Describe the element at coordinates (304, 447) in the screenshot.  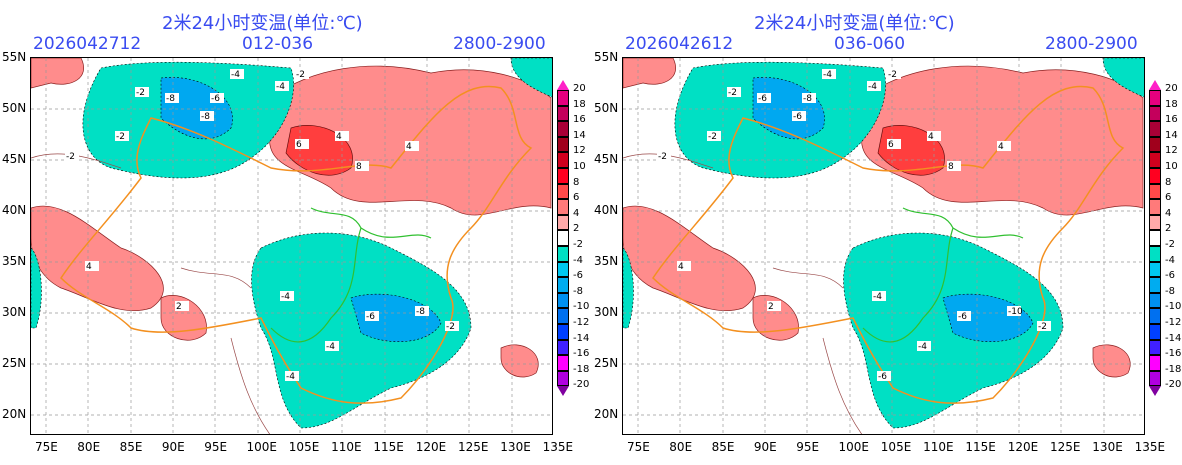
I see `lon-tick: 105E` at that location.